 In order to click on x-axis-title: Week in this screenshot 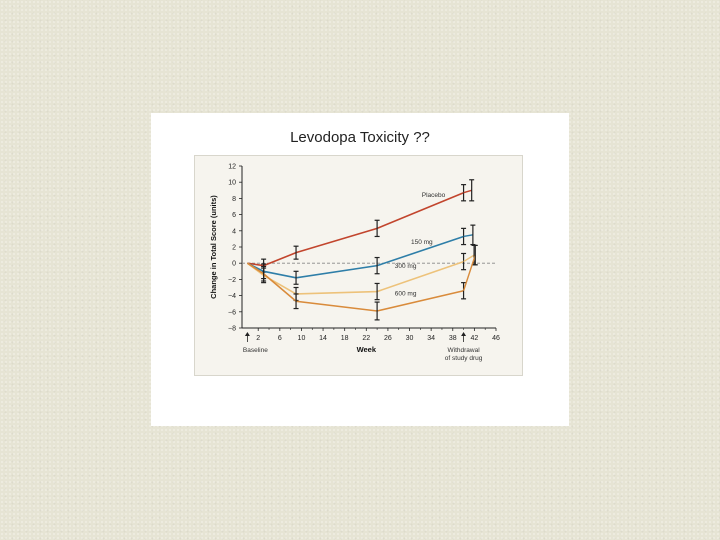, I will do `click(367, 349)`.